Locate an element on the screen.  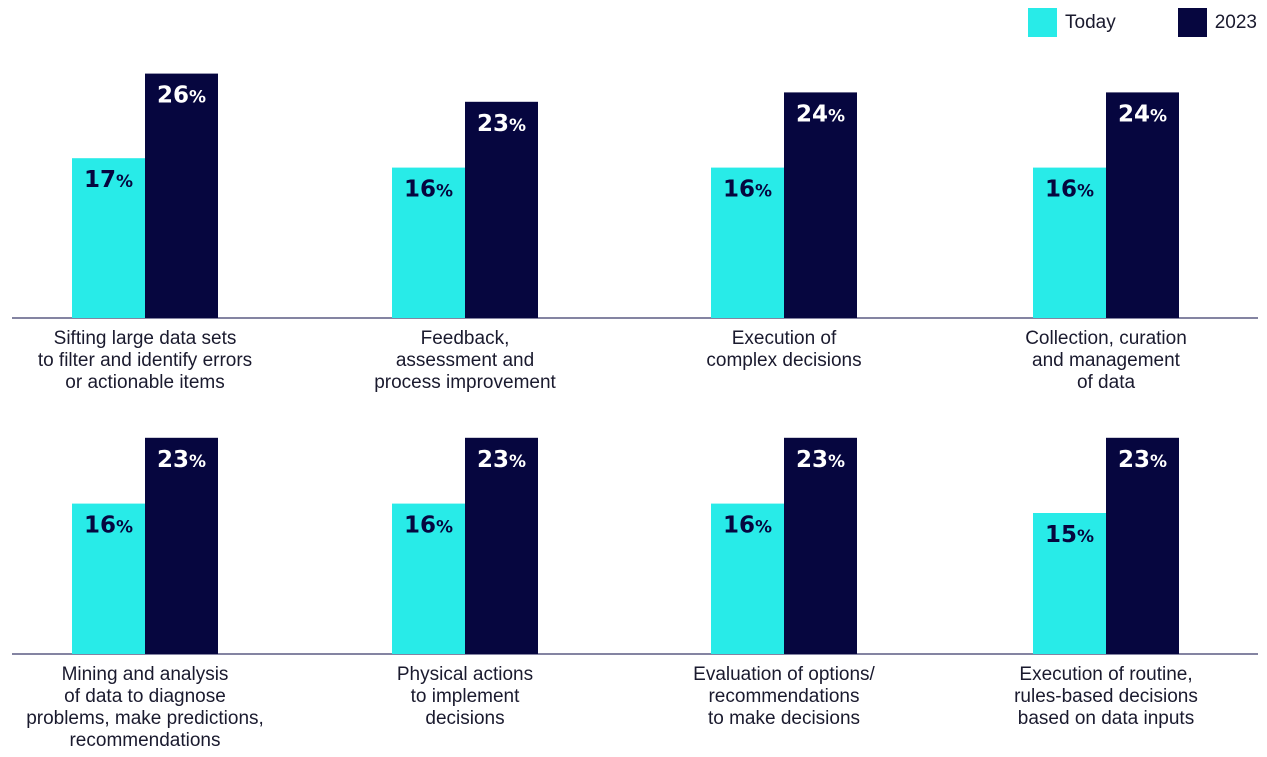
category-label-4-line-2: and management is located at coordinates (1106, 361).